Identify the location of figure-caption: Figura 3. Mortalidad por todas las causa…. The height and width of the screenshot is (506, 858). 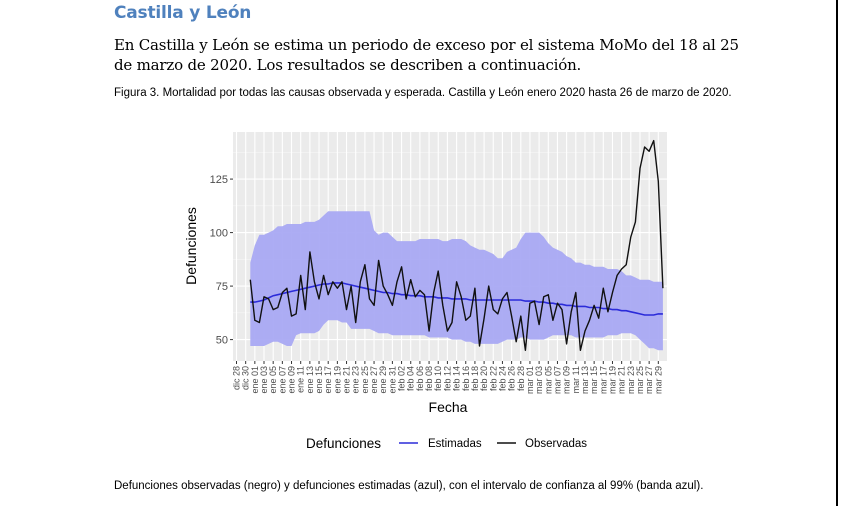
(423, 93).